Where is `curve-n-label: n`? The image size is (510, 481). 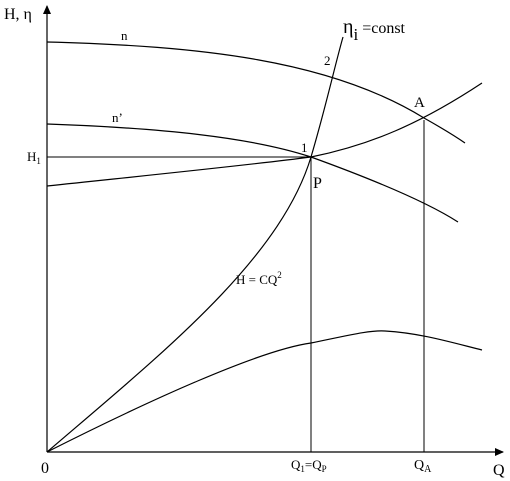
curve-n-label: n is located at coordinates (124, 35).